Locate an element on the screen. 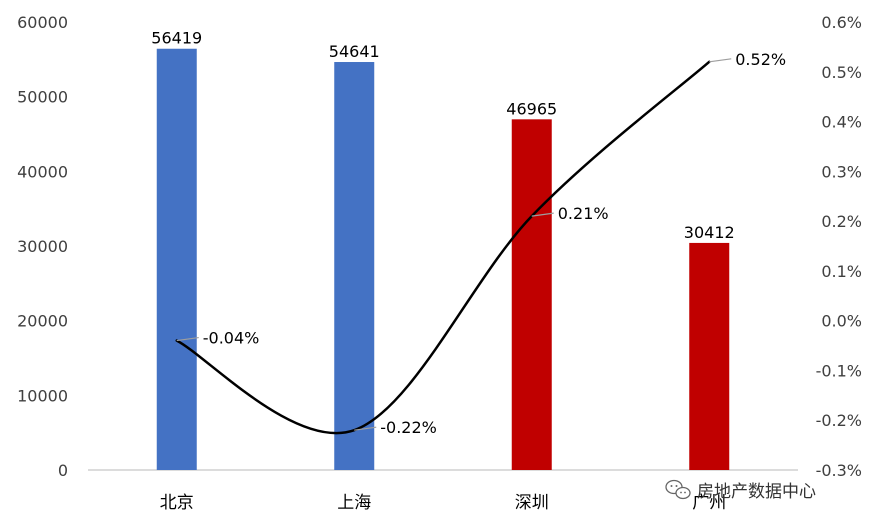 The width and height of the screenshot is (885, 530). left-tick-label: 50000 is located at coordinates (42, 97).